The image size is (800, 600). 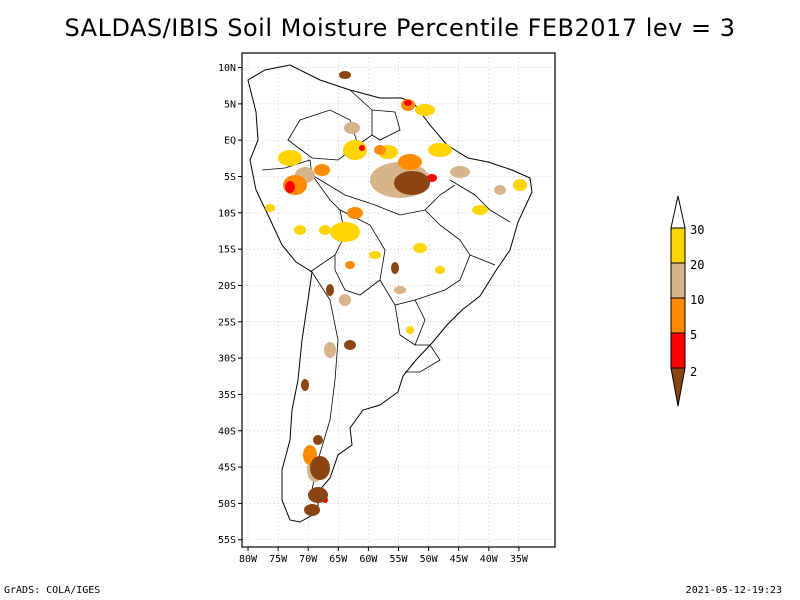 What do you see at coordinates (227, 468) in the screenshot?
I see `y-tick-label: 45S` at bounding box center [227, 468].